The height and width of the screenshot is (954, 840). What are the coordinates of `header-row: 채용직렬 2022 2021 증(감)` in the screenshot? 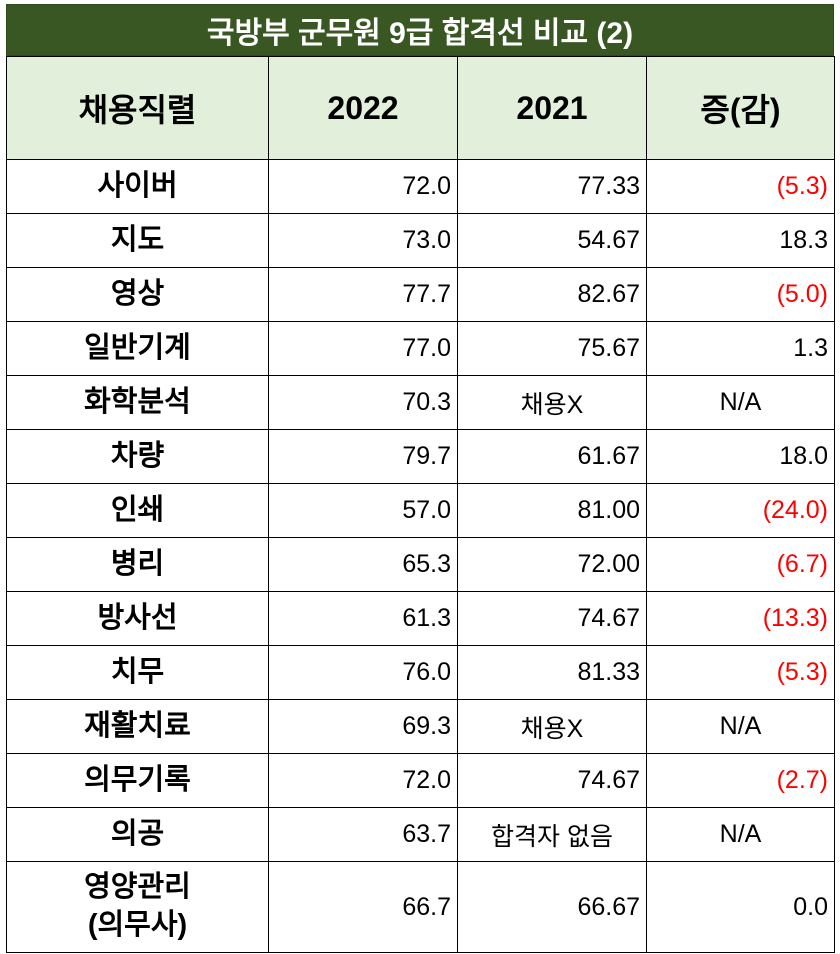 It's located at (420, 108).